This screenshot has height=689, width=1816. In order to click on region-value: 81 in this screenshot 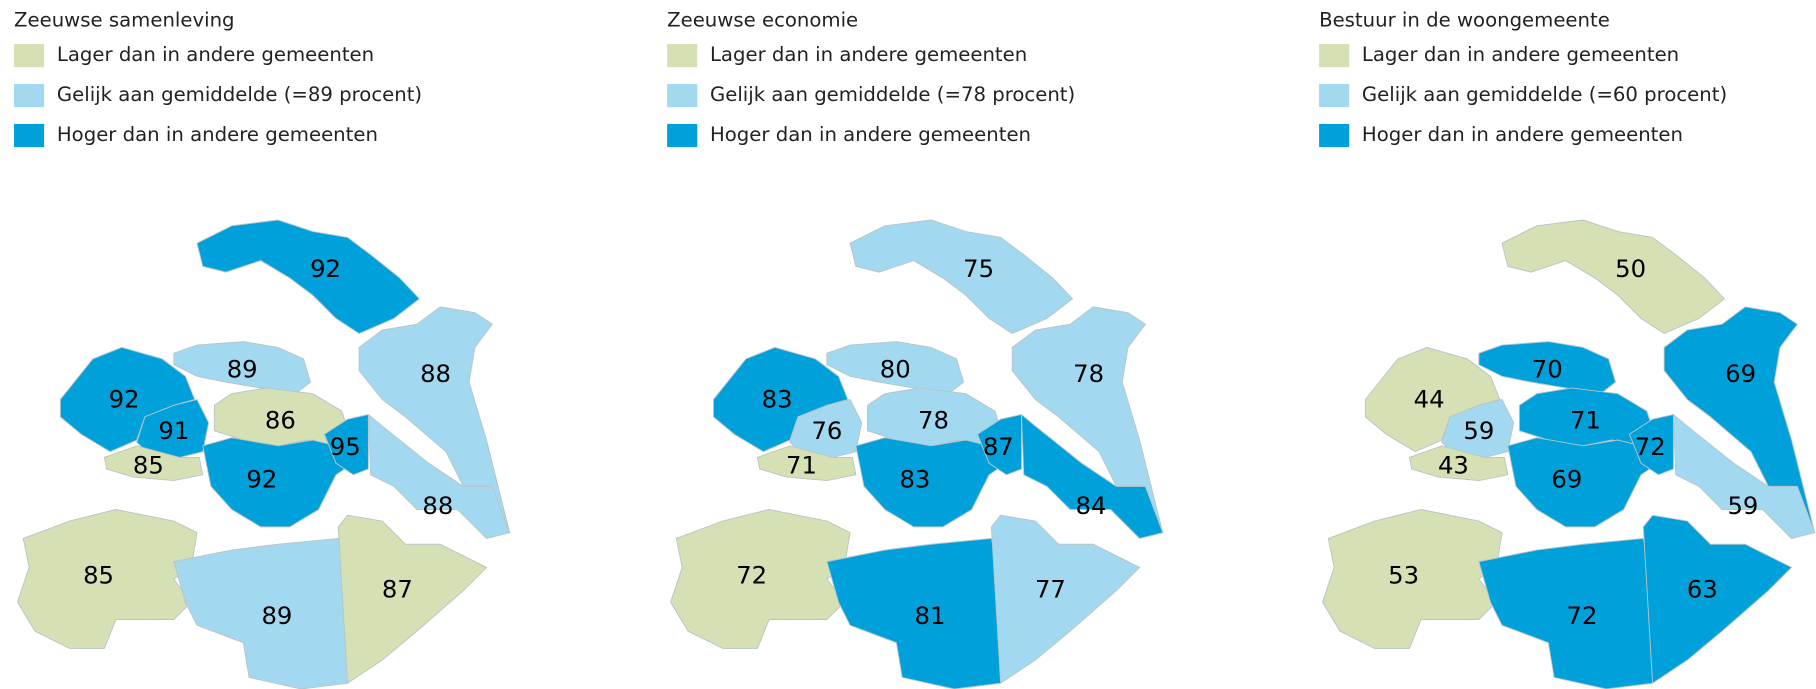, I will do `click(930, 615)`.